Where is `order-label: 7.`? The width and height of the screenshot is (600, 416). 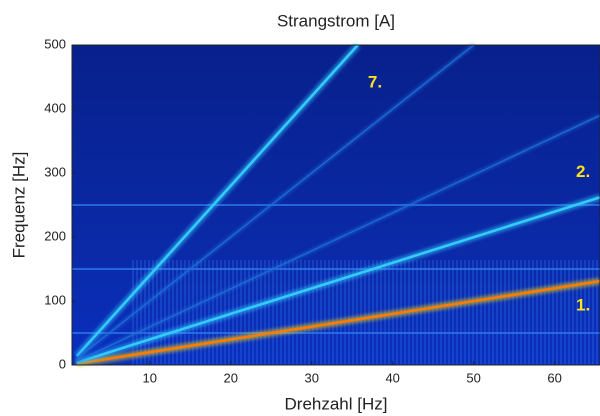 order-label: 7. is located at coordinates (375, 81).